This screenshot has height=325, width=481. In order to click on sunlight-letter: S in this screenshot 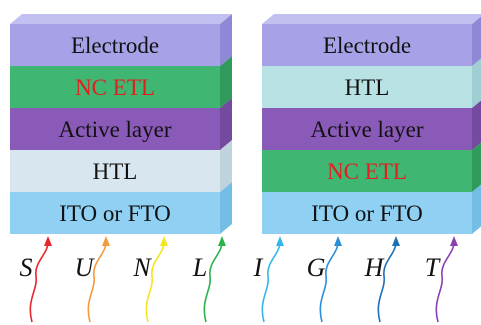, I will do `click(26, 267)`.